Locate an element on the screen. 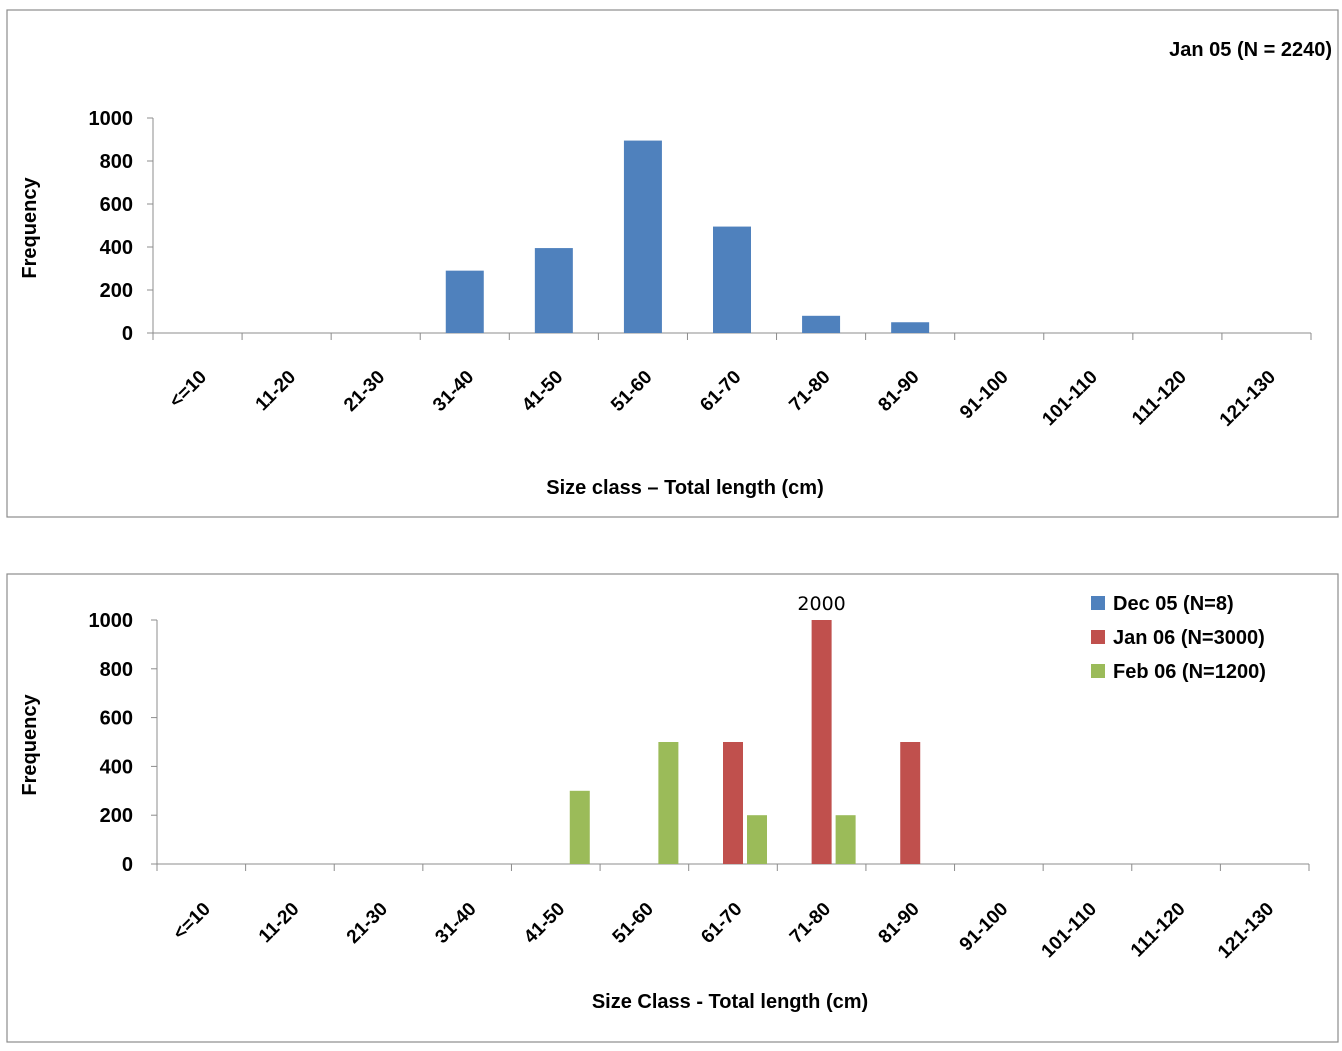  chart-title: Jan 05 (N = 2240) is located at coordinates (1250, 50).